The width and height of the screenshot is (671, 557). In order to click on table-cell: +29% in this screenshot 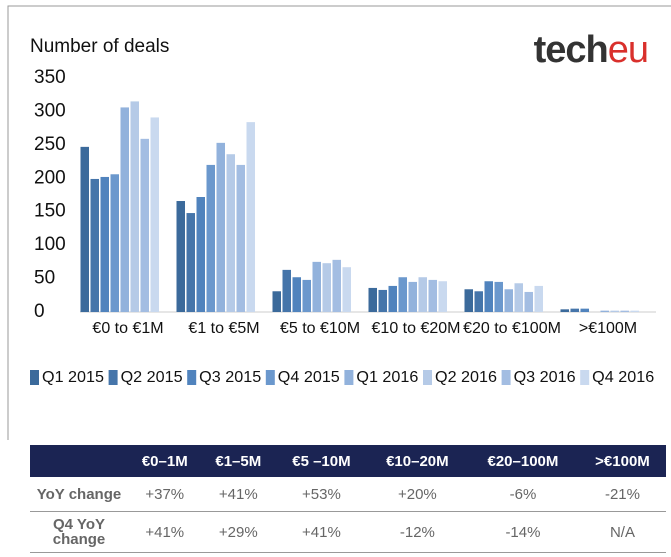, I will do `click(238, 532)`.